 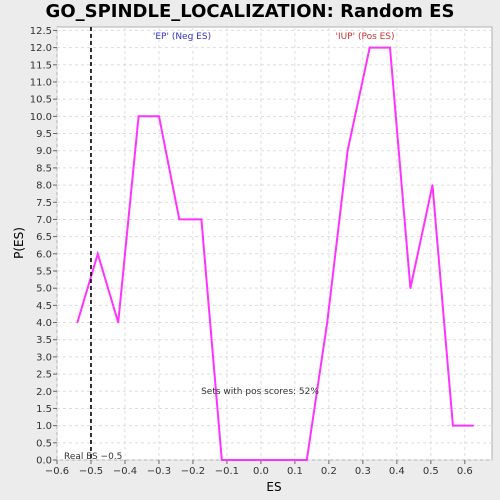 What do you see at coordinates (44, 323) in the screenshot?
I see `y-tick-label: 4.0` at bounding box center [44, 323].